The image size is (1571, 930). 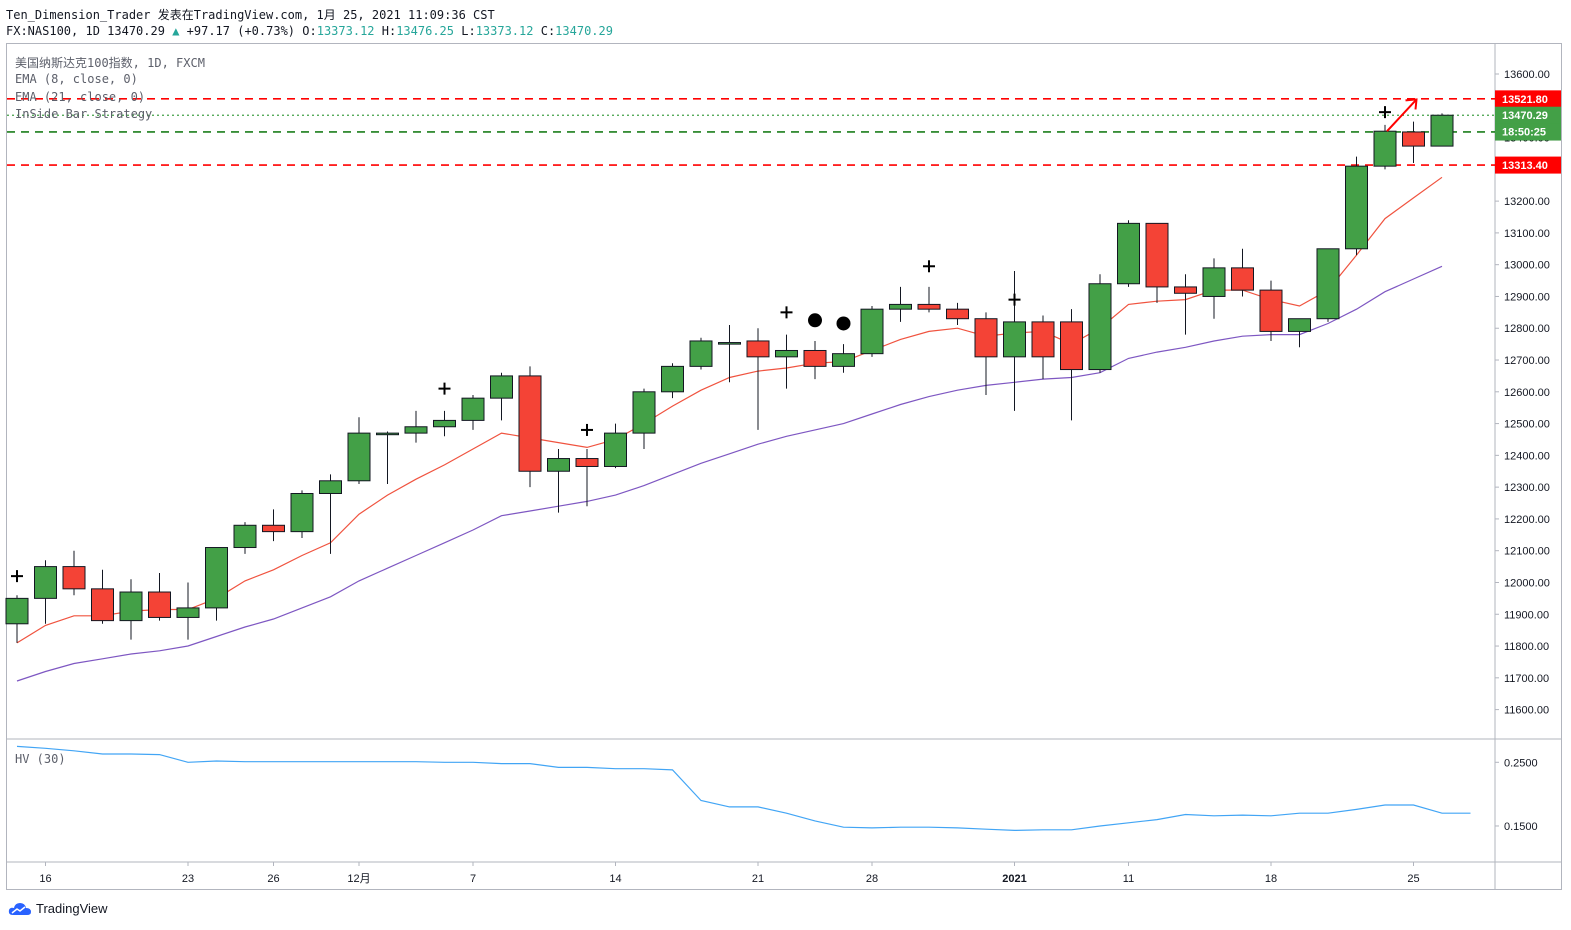 I want to click on y-tick-label: 12200.00, so click(x=1527, y=520).